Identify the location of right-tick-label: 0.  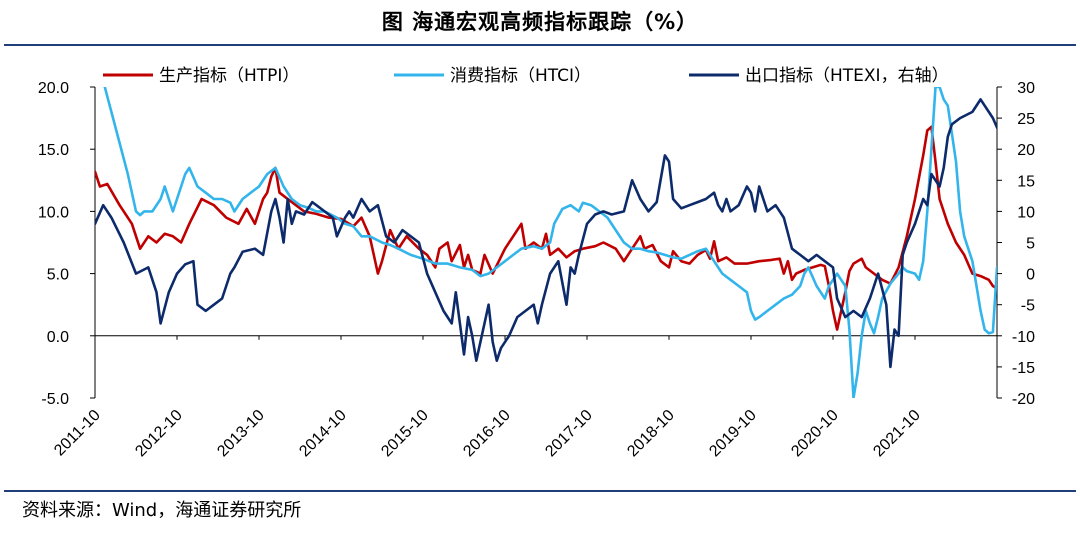
(1030, 275).